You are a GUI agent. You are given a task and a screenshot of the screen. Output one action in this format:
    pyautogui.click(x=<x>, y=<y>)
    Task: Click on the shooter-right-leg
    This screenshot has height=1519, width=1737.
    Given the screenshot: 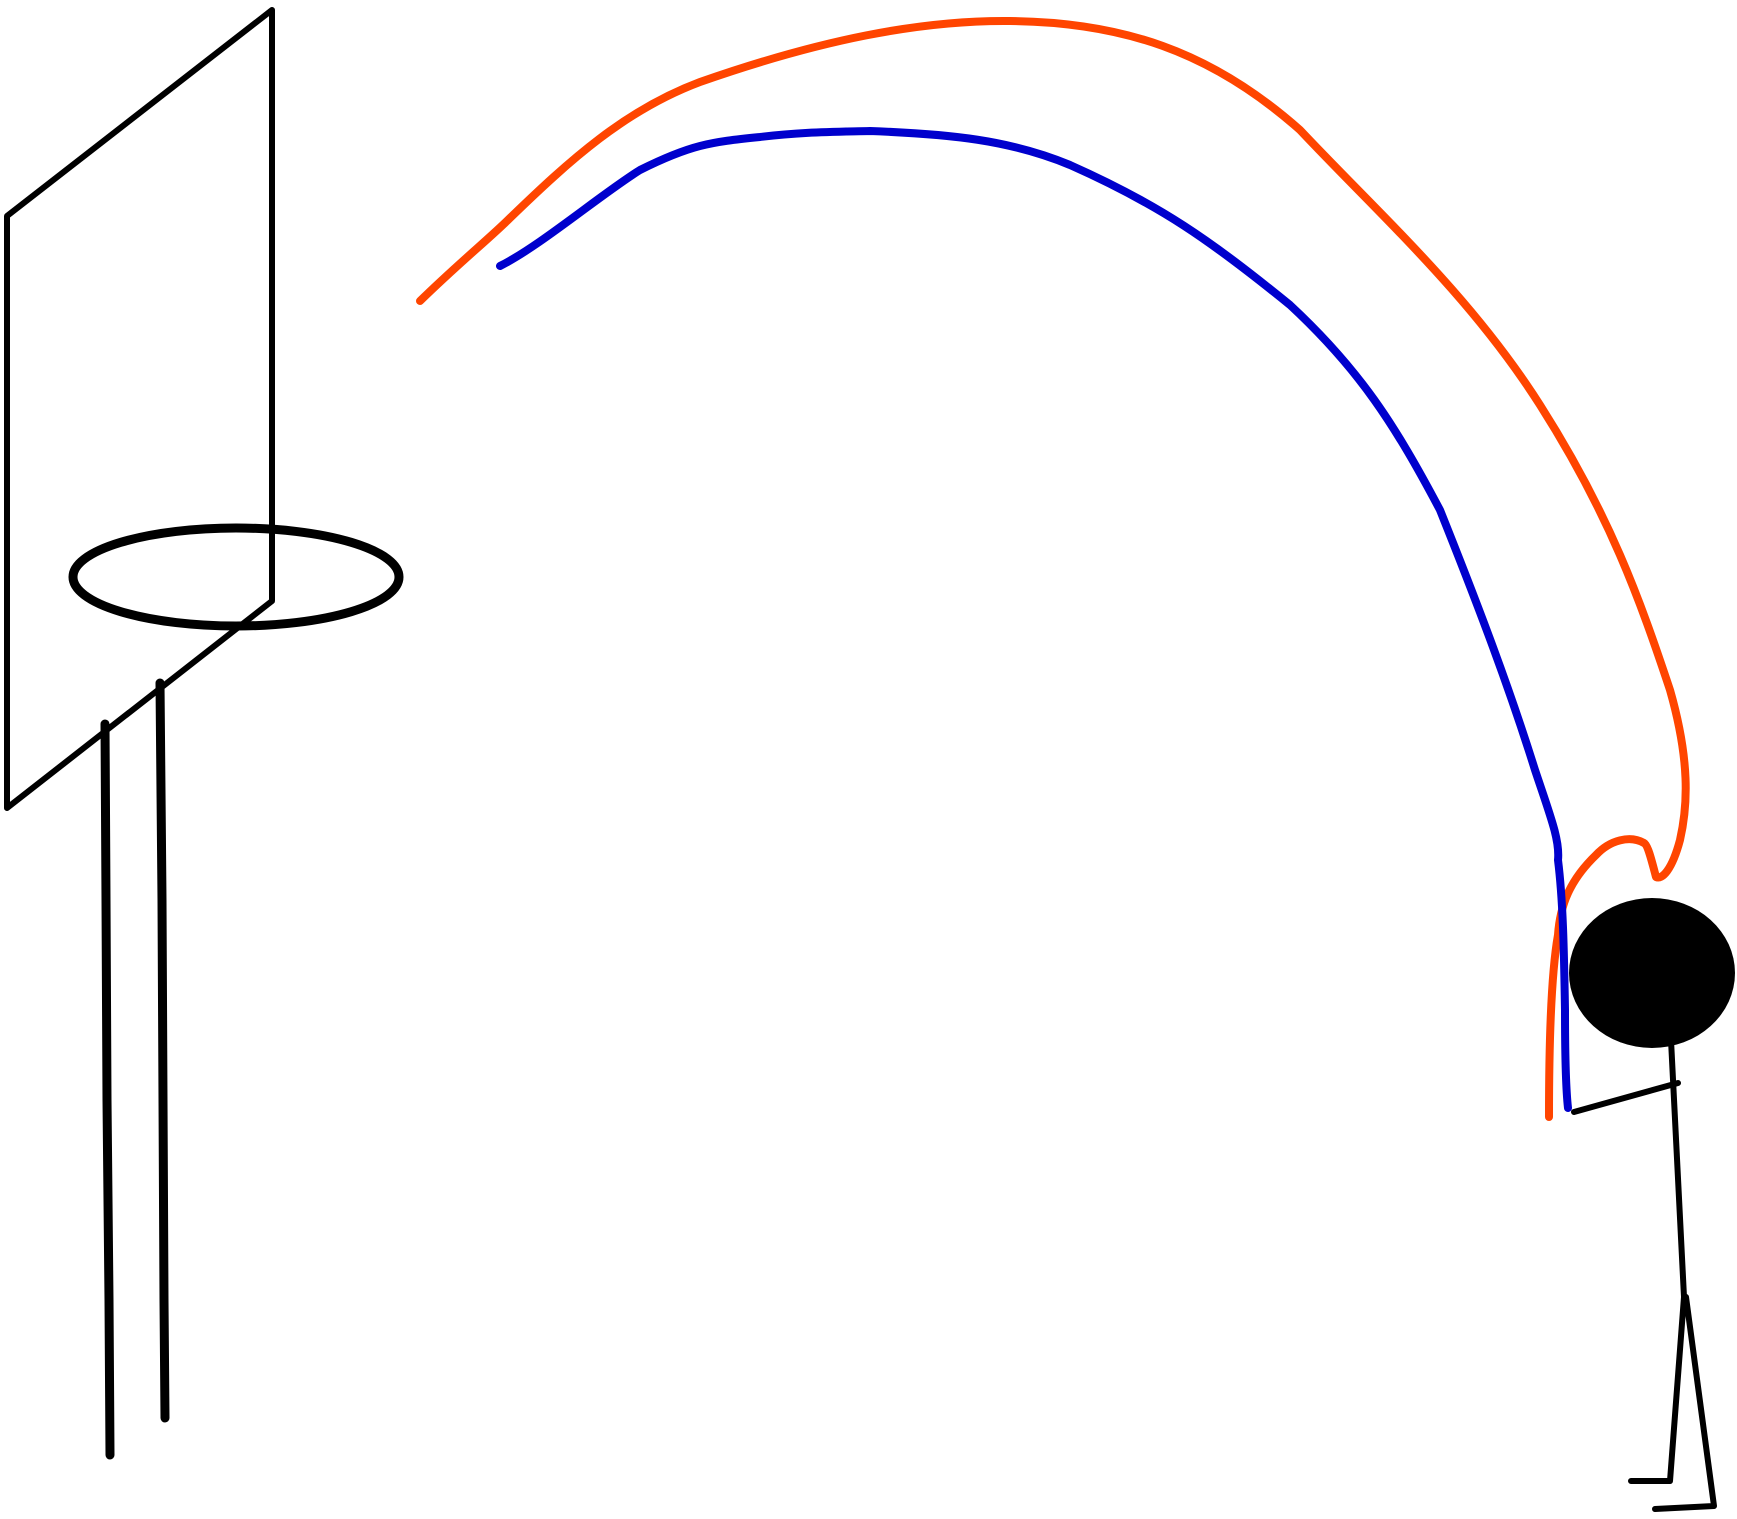 What is the action you would take?
    pyautogui.click(x=1684, y=1403)
    